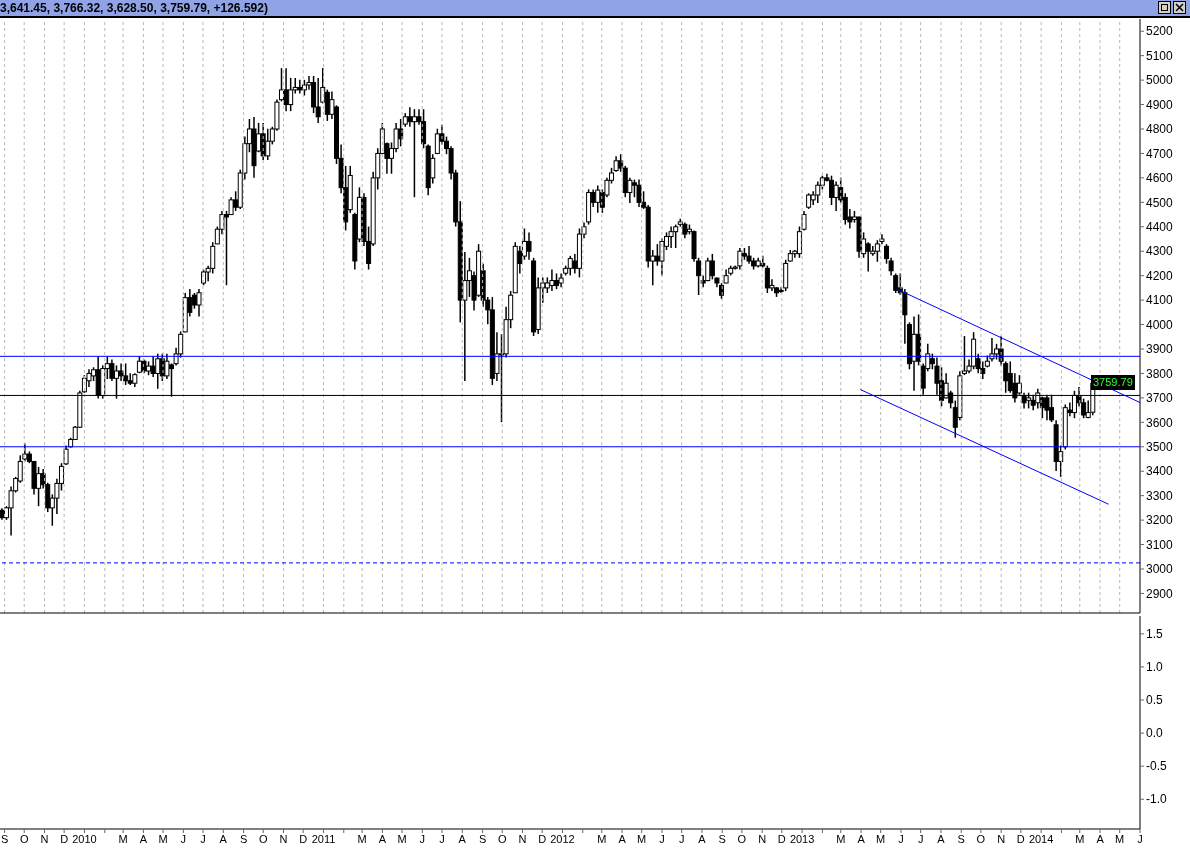 The width and height of the screenshot is (1190, 851). What do you see at coordinates (1160, 544) in the screenshot?
I see `y-tick-label: 3100` at bounding box center [1160, 544].